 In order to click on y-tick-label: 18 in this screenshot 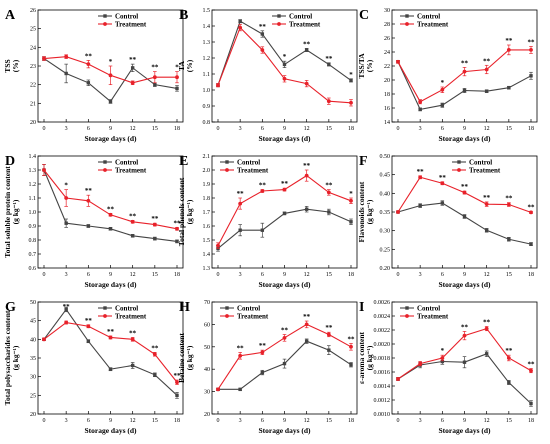, I will do `click(387, 95)`.